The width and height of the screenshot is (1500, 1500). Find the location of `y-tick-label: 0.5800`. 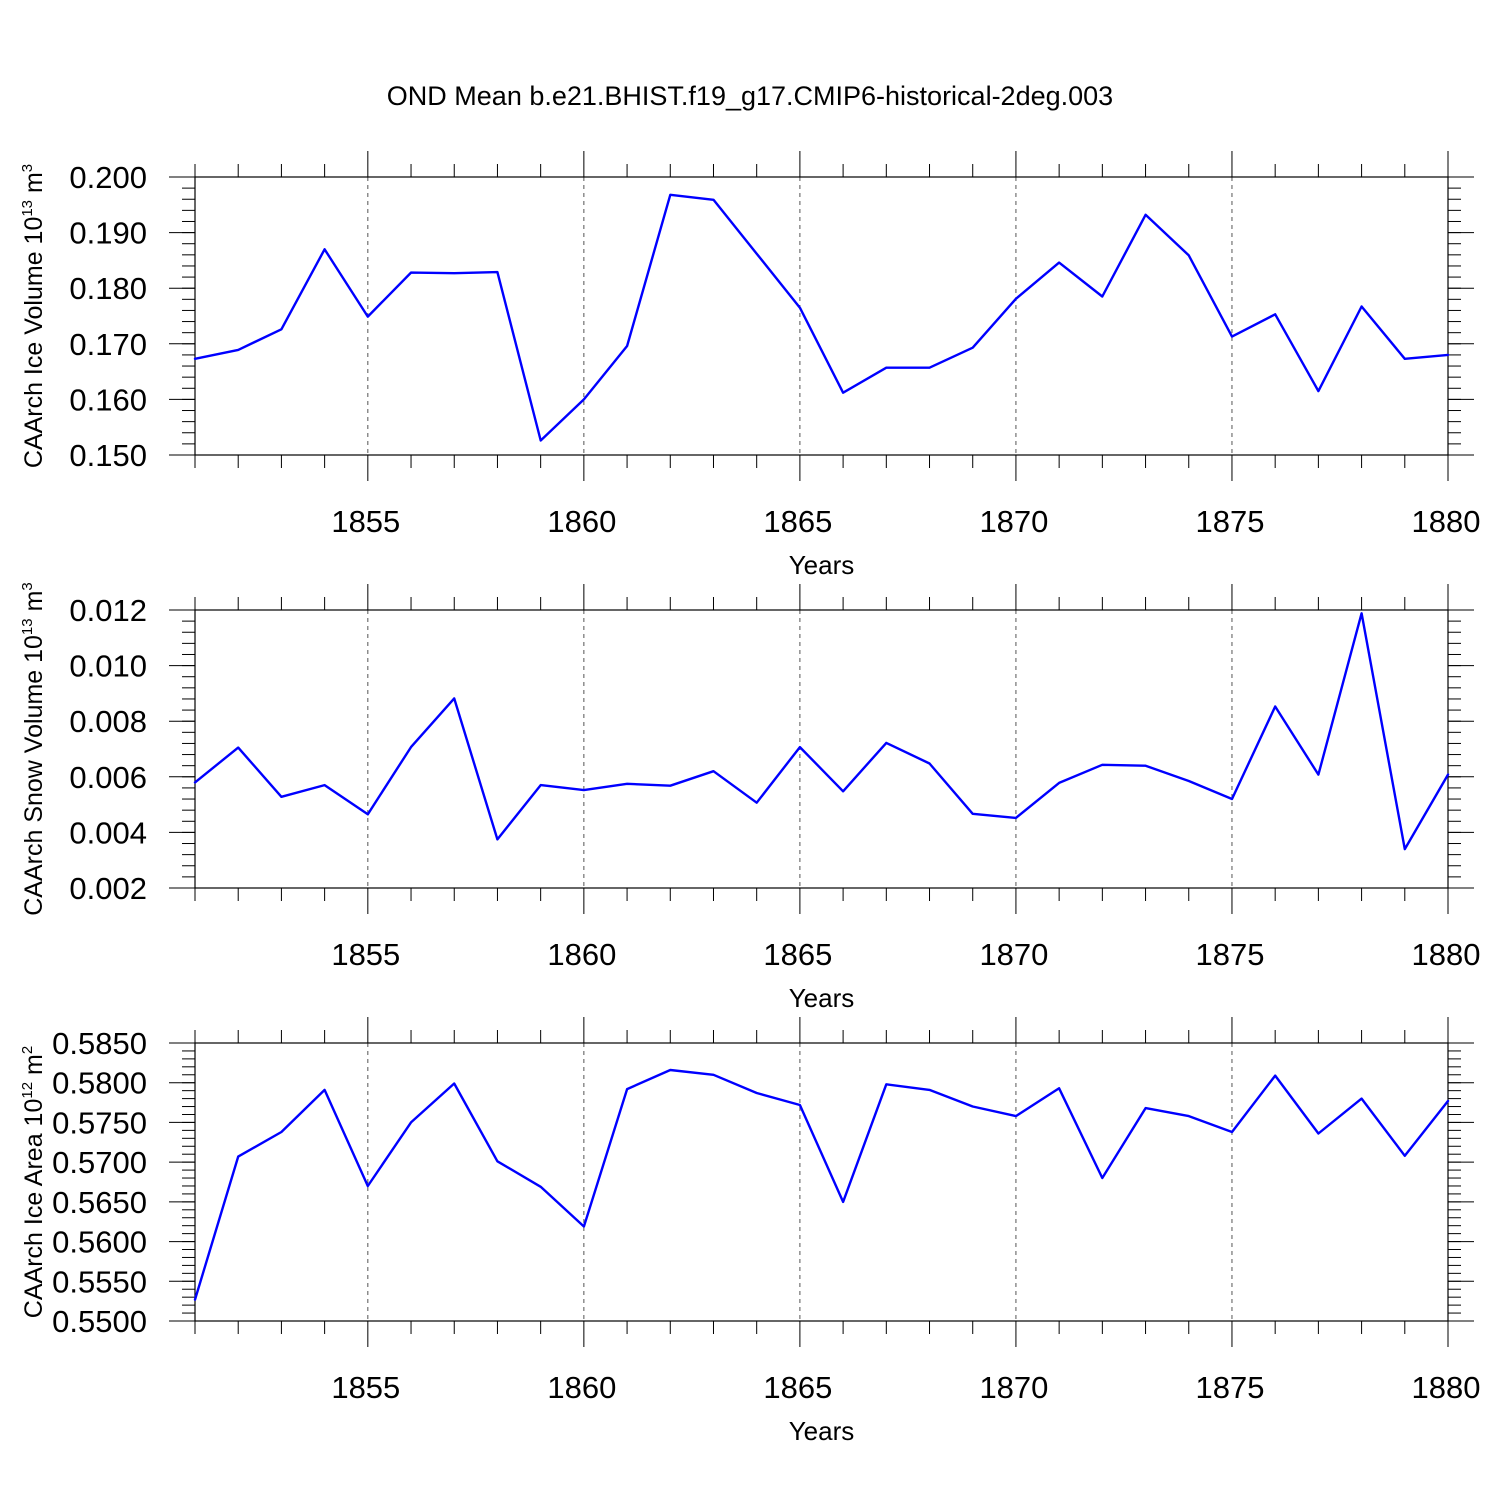

y-tick-label: 0.5800 is located at coordinates (99, 1083).